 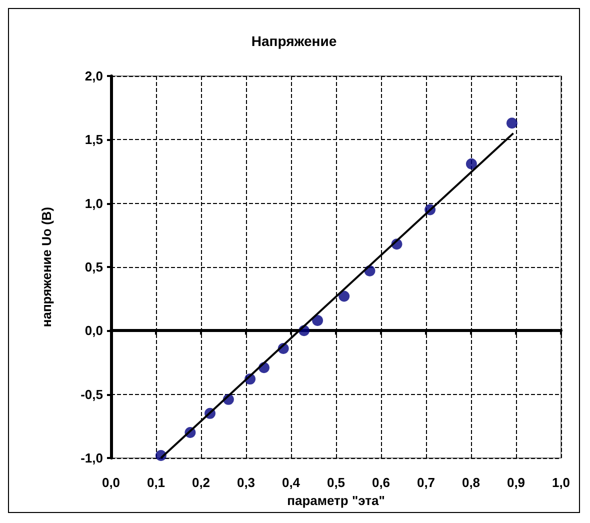 I want to click on y-tick-label: 1,0, so click(x=93, y=203).